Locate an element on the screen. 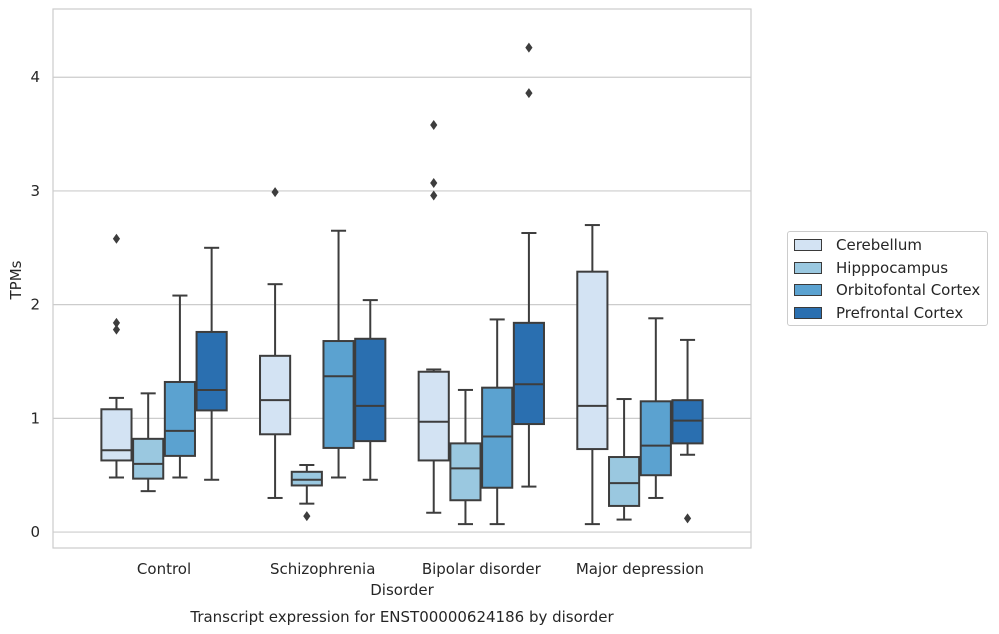 Image resolution: width=999 pixels, height=634 pixels. legend-item: Hipppocampus is located at coordinates (871, 268).